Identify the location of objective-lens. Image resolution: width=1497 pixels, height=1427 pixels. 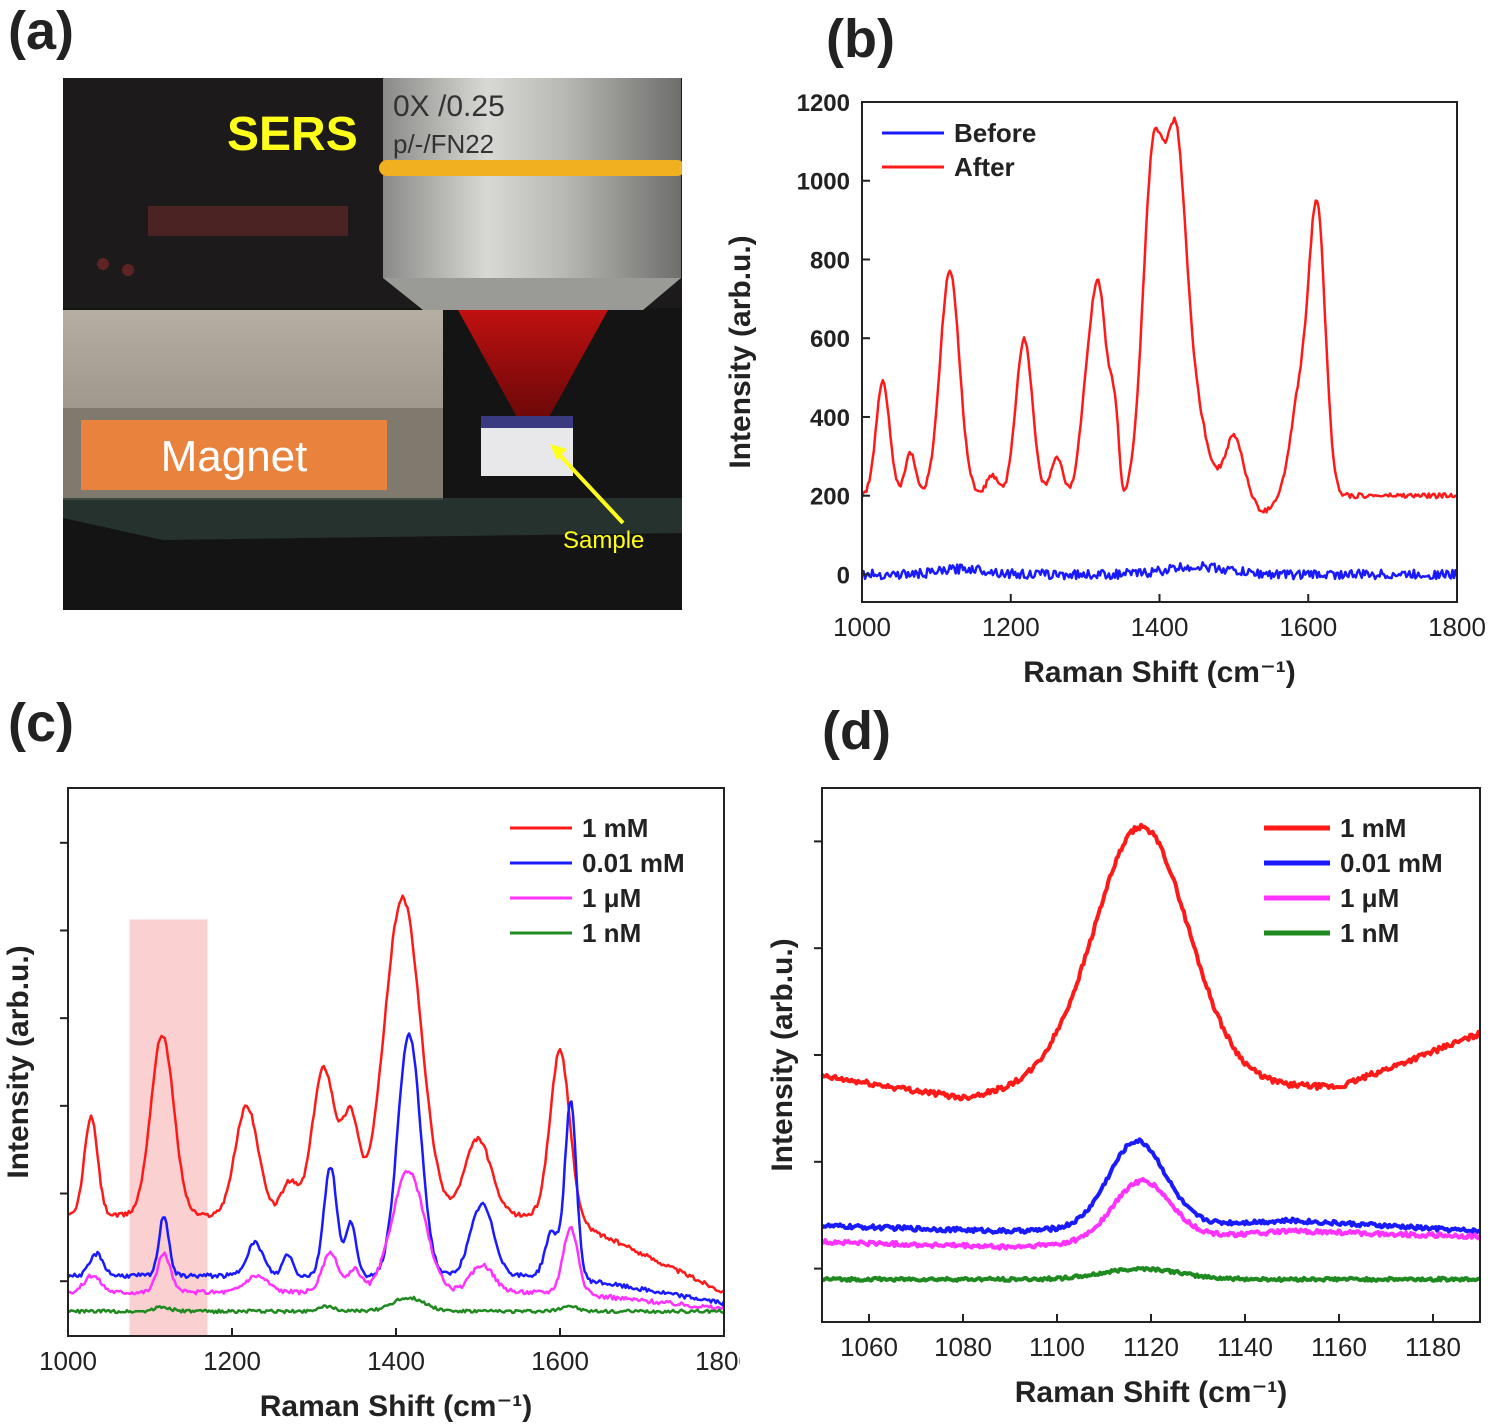
(532, 178).